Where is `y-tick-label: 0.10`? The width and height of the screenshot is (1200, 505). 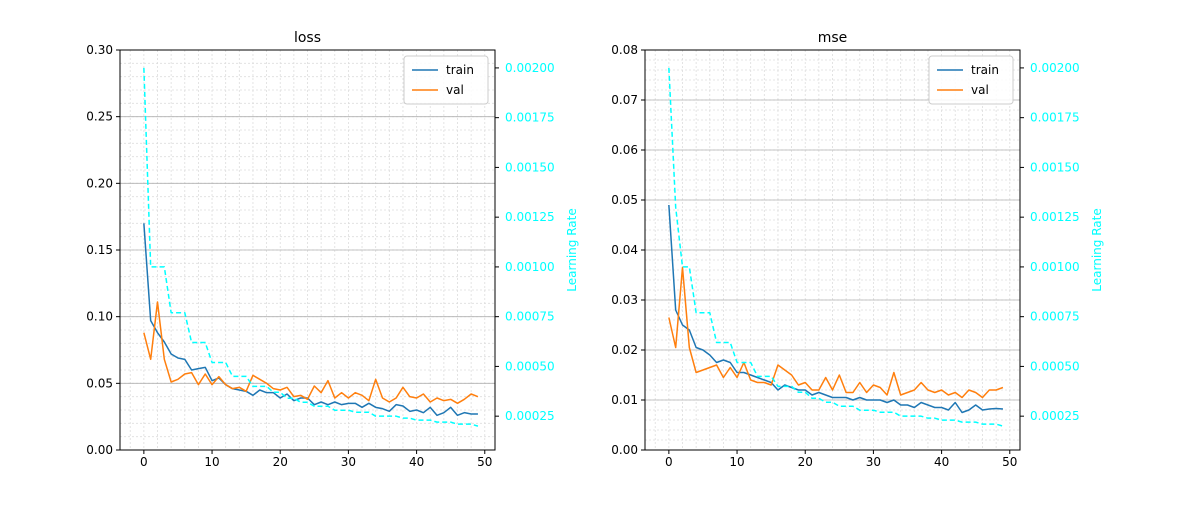 y-tick-label: 0.10 is located at coordinates (99, 317).